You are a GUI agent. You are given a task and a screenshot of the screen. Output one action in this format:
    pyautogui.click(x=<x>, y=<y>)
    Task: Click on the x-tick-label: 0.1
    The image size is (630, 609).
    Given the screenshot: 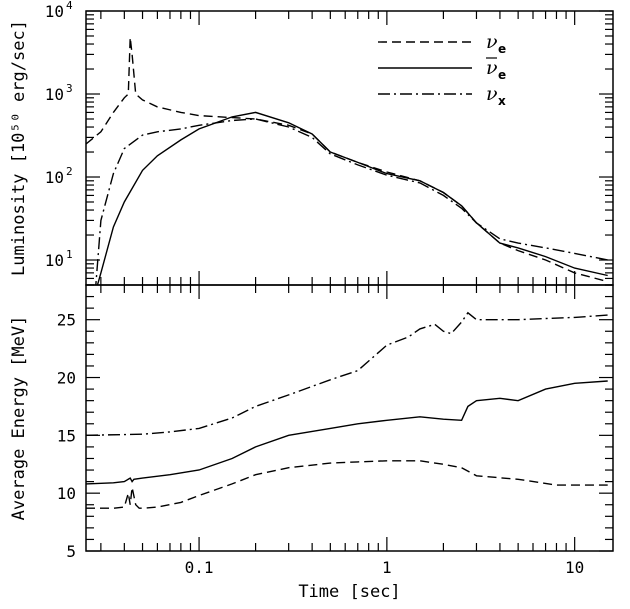 What is the action you would take?
    pyautogui.click(x=199, y=567)
    